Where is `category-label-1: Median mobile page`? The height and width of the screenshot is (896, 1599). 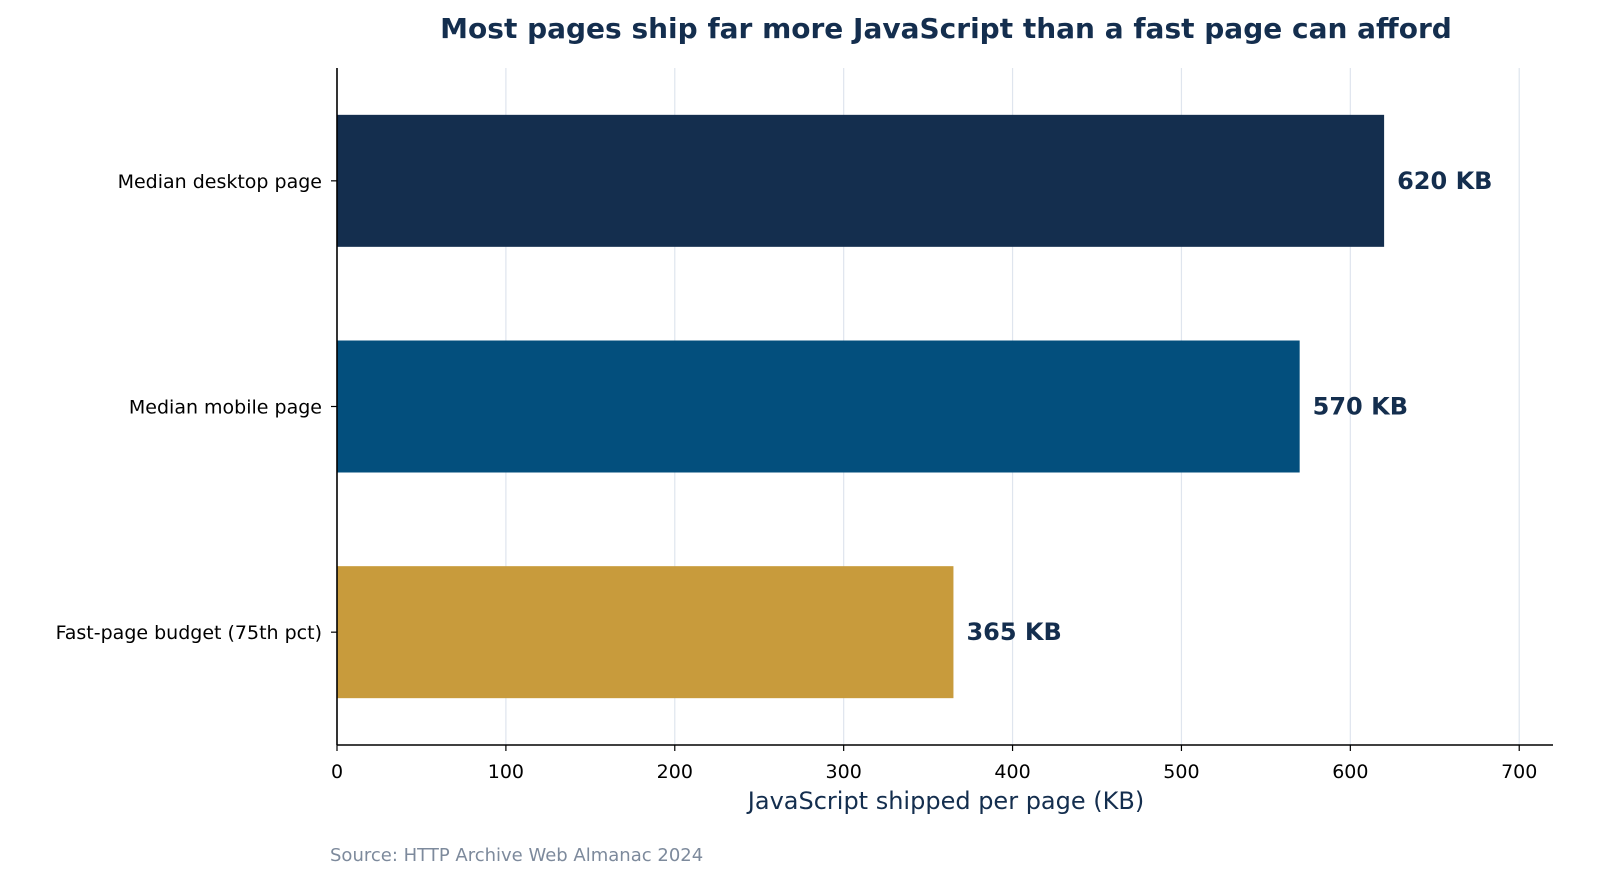 category-label-1: Median mobile page is located at coordinates (225, 408).